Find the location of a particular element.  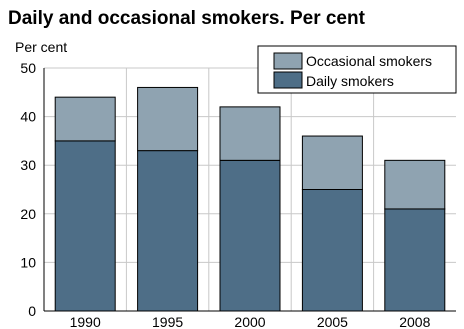

legend-label-occasional: Occasional smokers is located at coordinates (369, 61).